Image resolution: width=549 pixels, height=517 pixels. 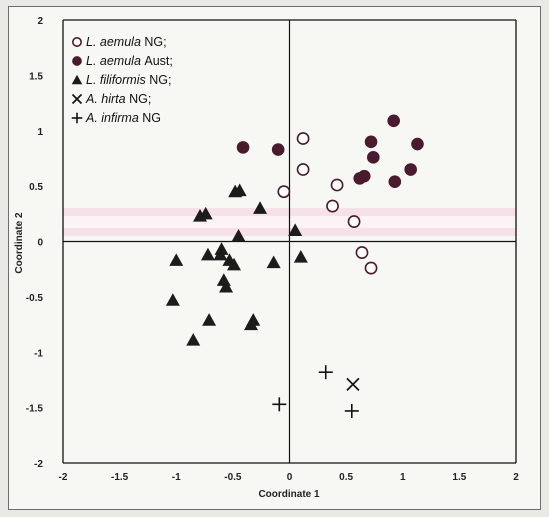 What do you see at coordinates (35, 298) in the screenshot?
I see `y-tick-label: -0.5` at bounding box center [35, 298].